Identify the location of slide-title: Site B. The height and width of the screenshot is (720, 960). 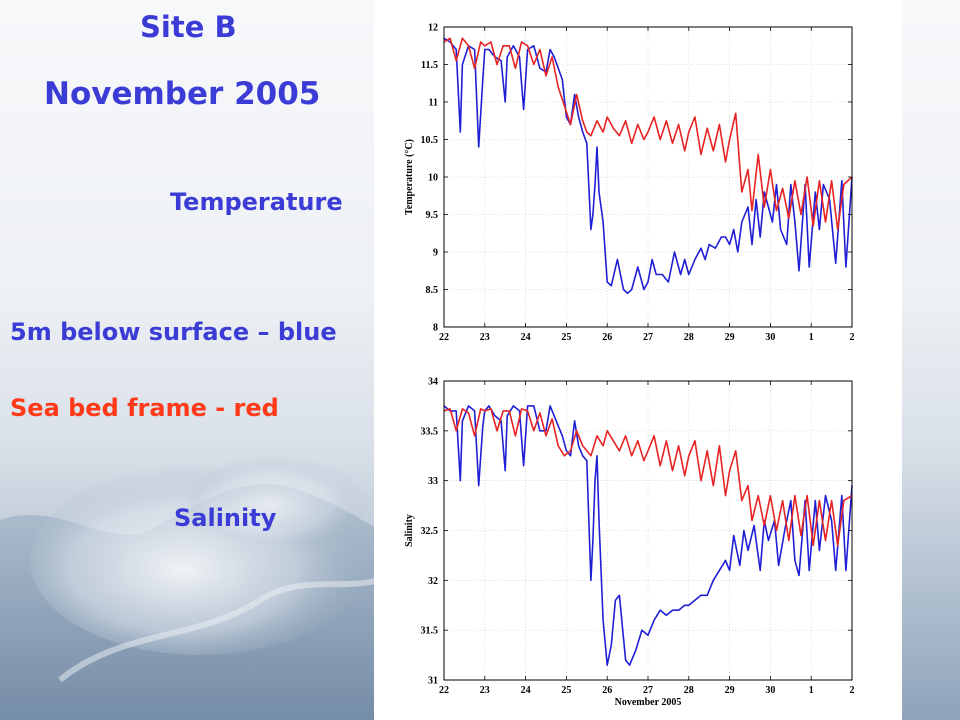
(188, 27).